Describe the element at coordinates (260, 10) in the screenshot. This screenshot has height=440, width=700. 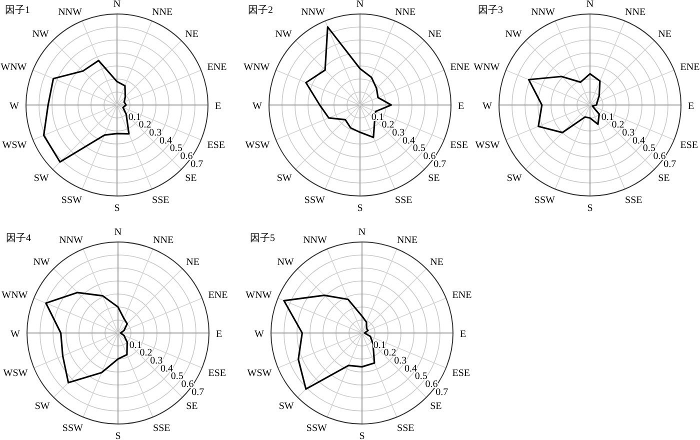
I see `chart-title: 因子2` at that location.